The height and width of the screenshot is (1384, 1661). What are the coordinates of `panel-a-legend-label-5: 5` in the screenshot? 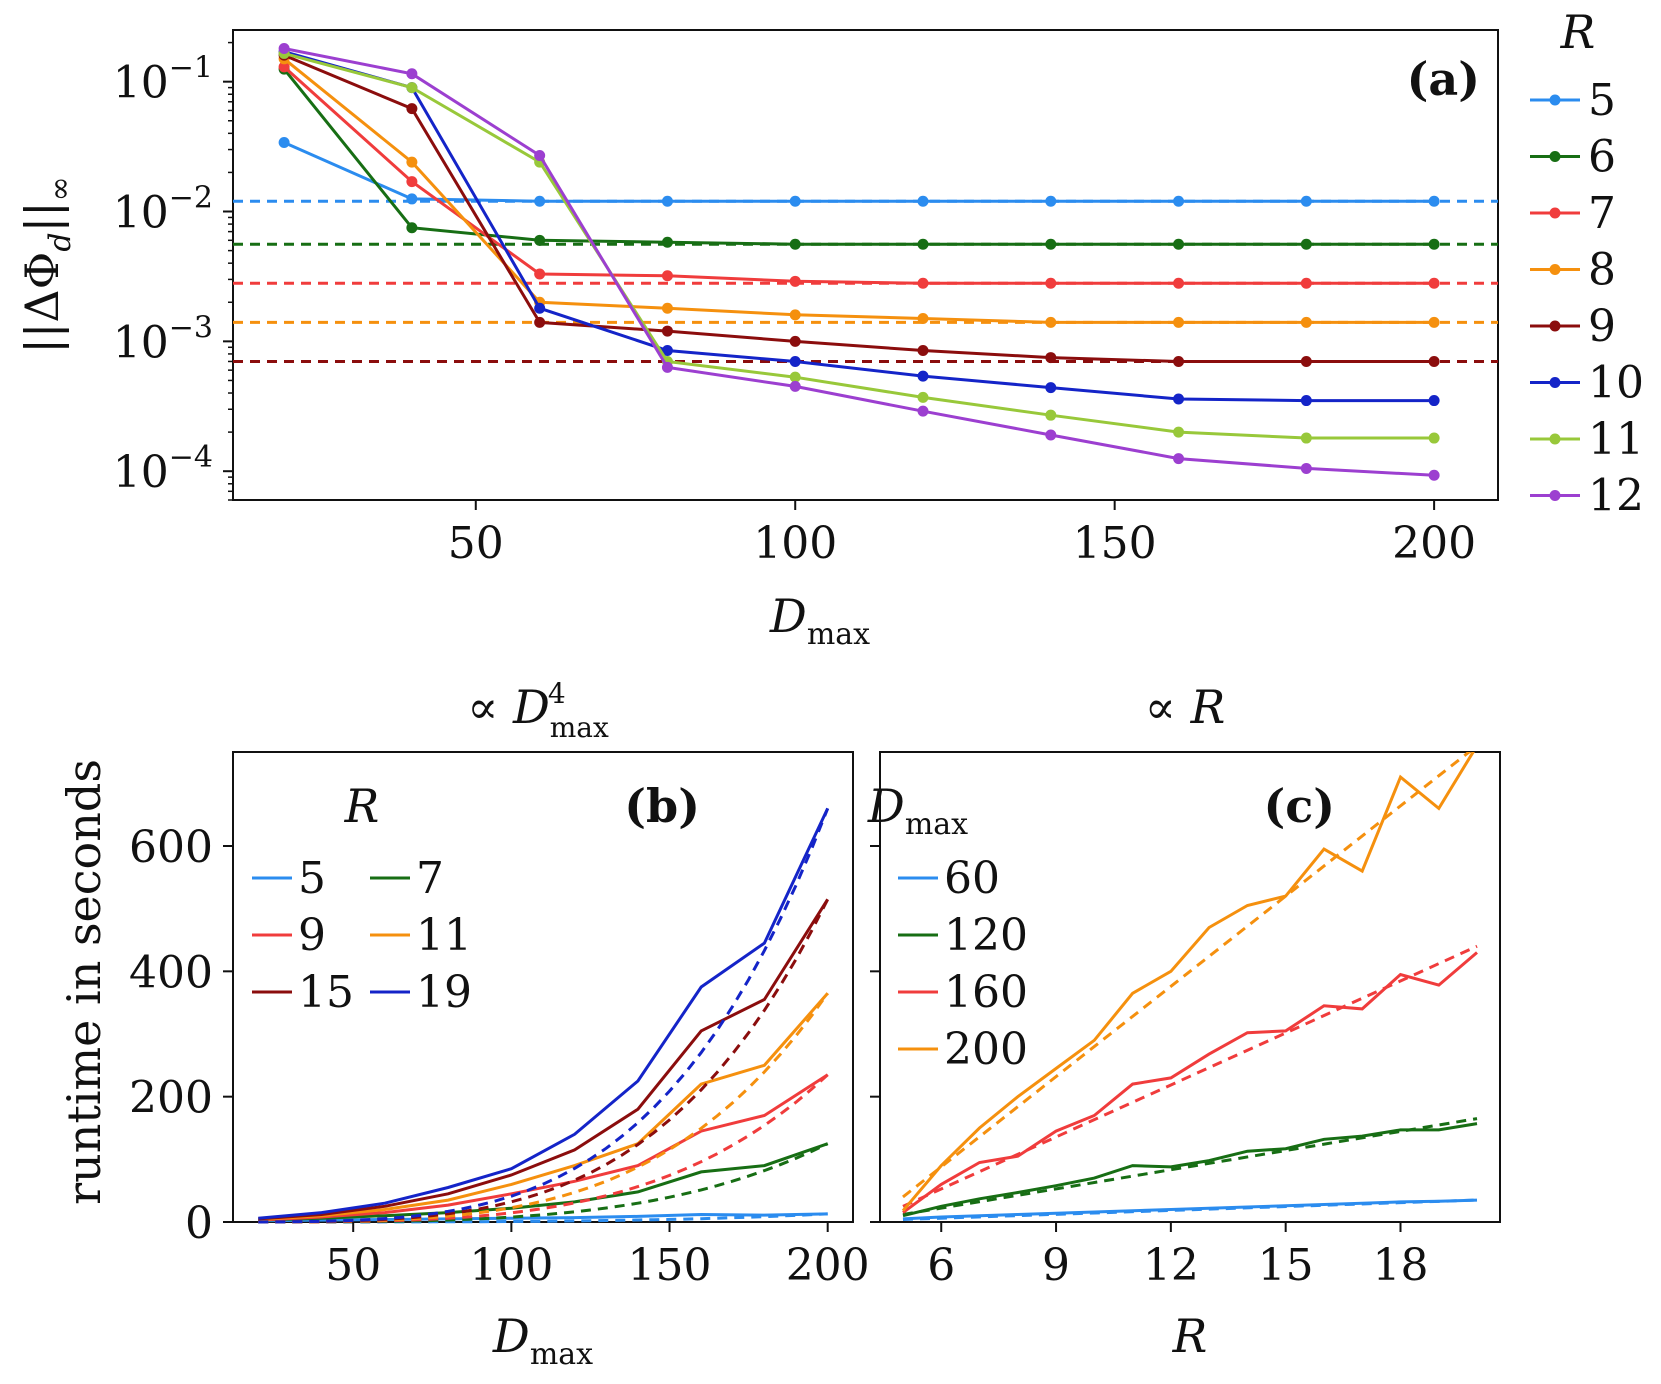 It's located at (1602, 100).